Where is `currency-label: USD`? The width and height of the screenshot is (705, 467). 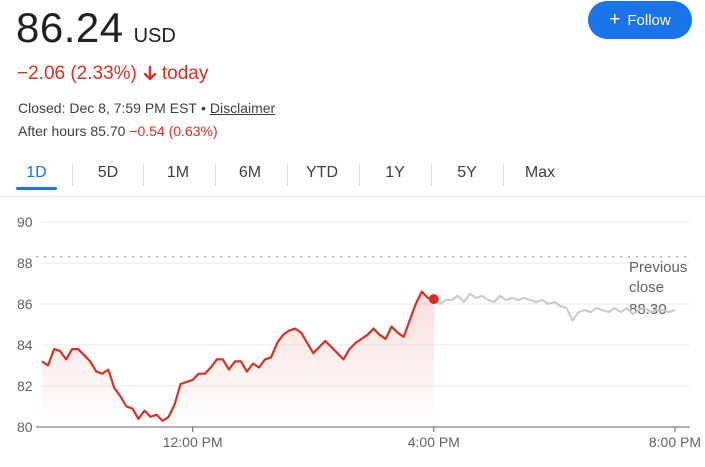 currency-label: USD is located at coordinates (154, 36).